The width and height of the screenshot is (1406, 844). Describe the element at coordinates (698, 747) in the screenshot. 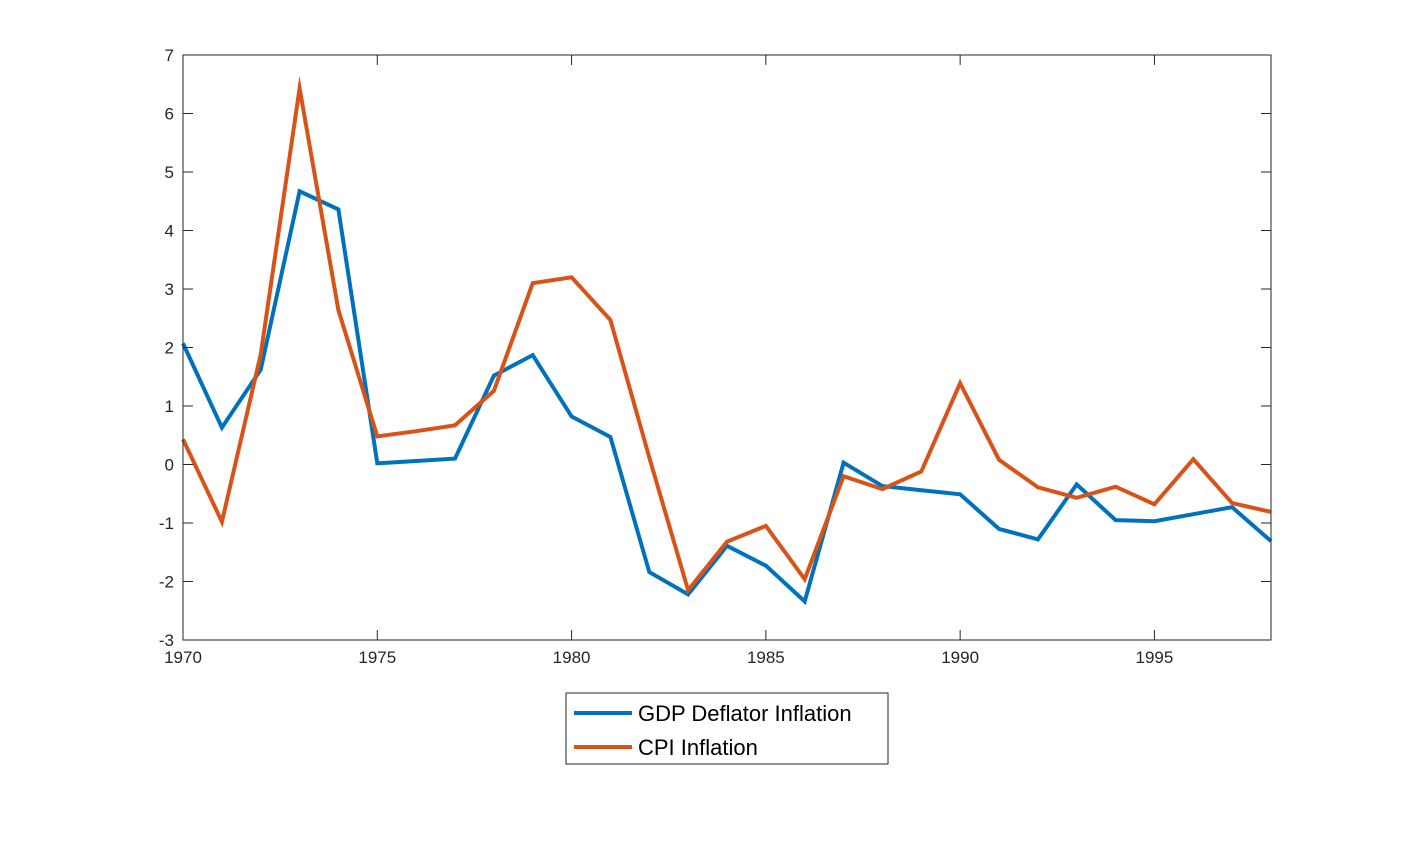

I see `legend-label-2: CPI Inflation` at that location.